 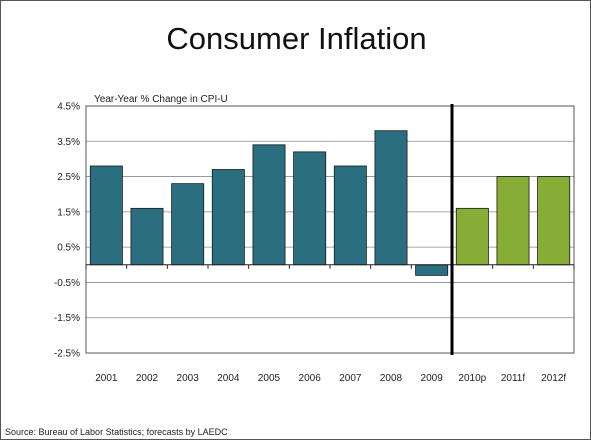 What do you see at coordinates (228, 217) in the screenshot?
I see `bar-2004` at bounding box center [228, 217].